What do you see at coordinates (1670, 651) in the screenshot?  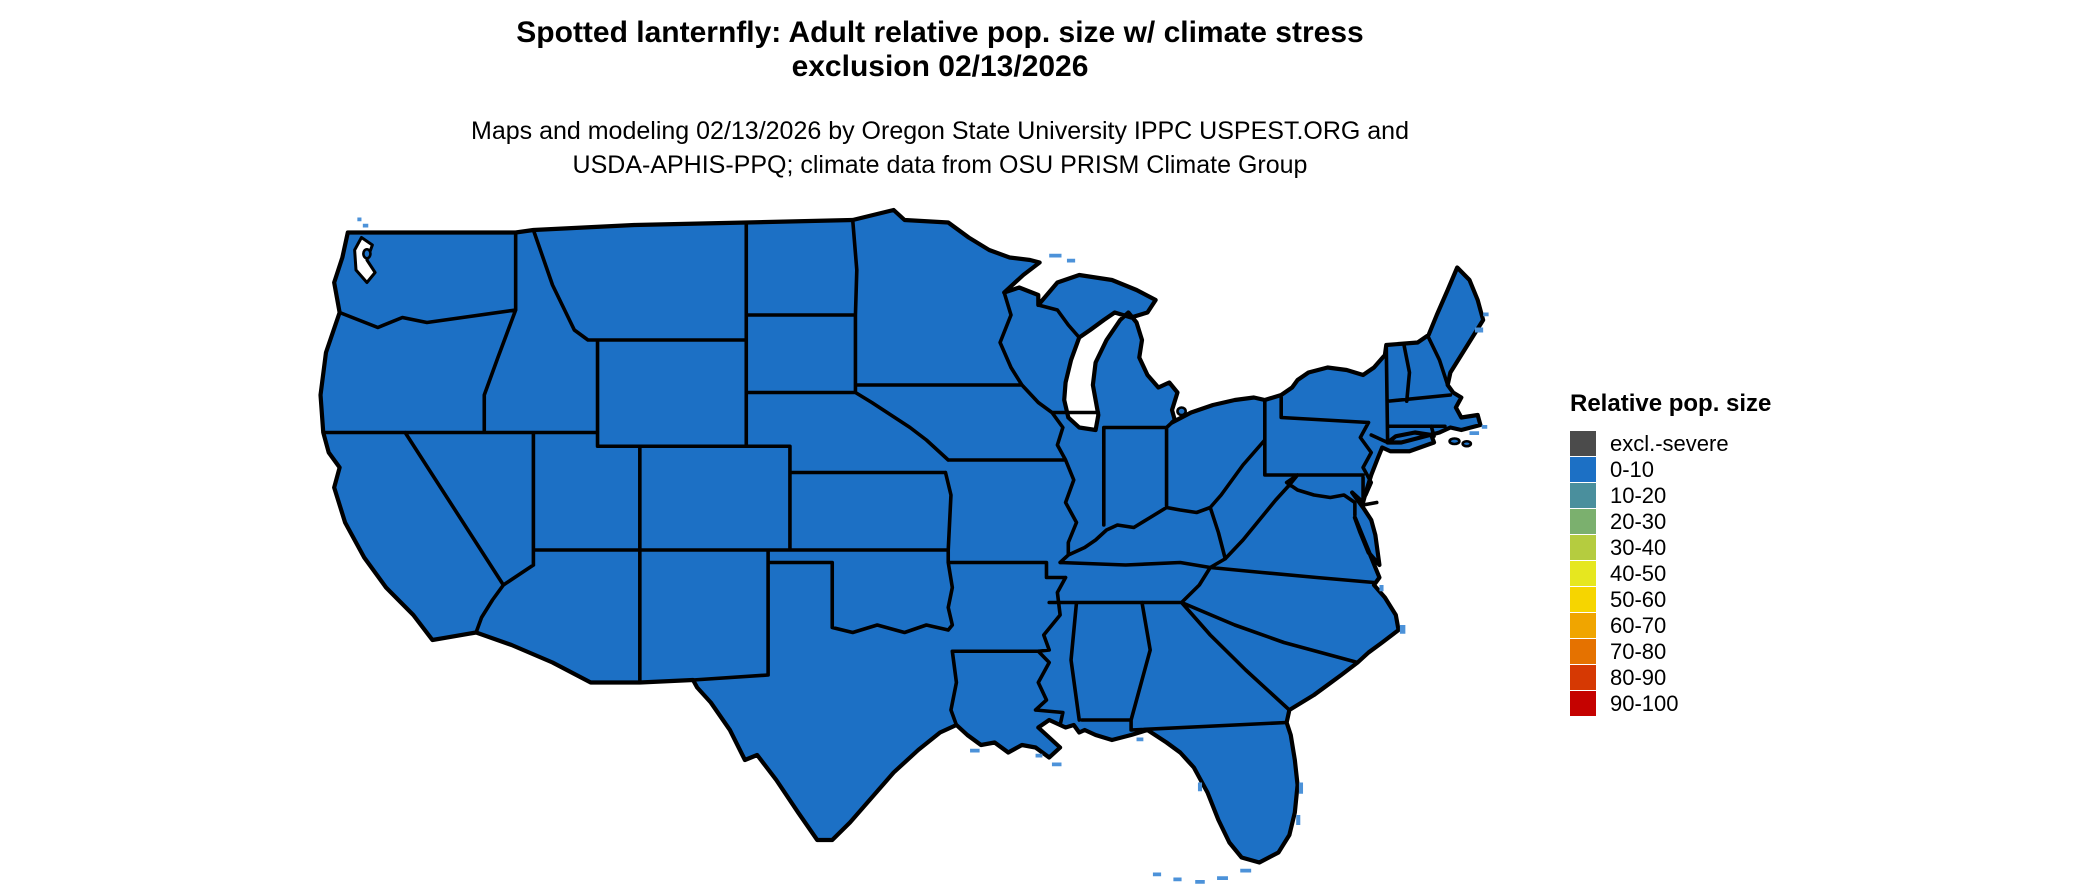 I see `legend-row-70-80: 70-80` at bounding box center [1670, 651].